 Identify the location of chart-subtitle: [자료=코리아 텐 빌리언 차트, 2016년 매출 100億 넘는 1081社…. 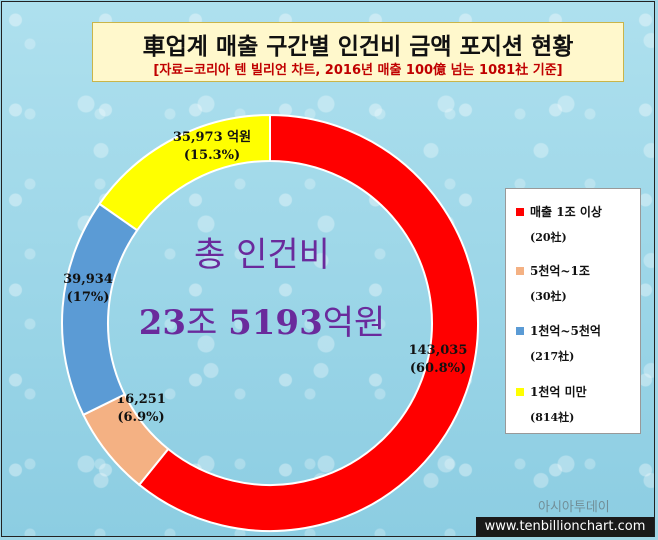
(358, 70).